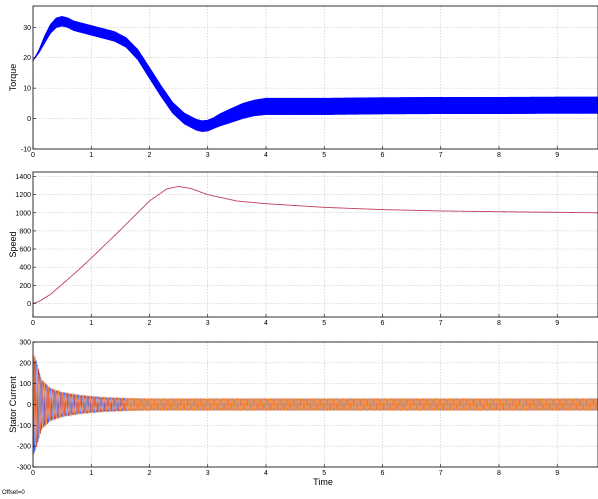 This screenshot has height=499, width=598. I want to click on speed-x-tick-label: 8, so click(499, 323).